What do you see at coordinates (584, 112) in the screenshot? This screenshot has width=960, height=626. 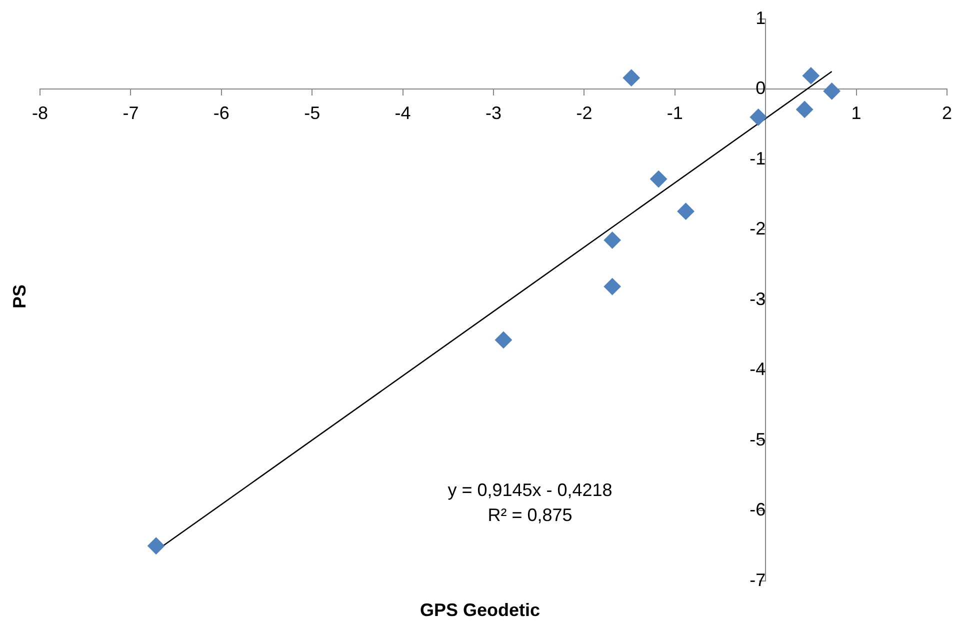 I see `x-tick-label: -2` at bounding box center [584, 112].